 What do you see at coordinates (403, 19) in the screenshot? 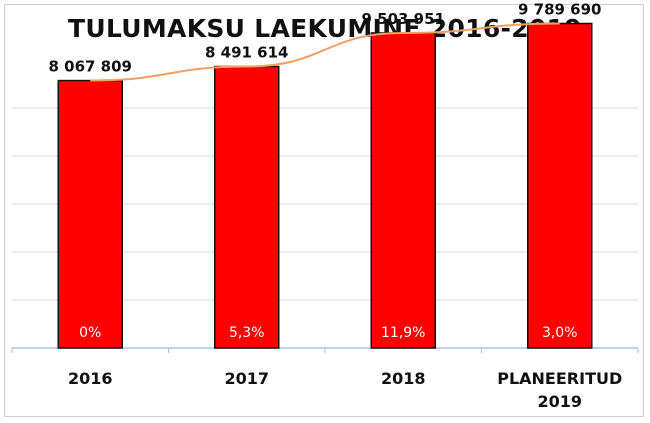
I see `data-label: 9 503 951` at bounding box center [403, 19].